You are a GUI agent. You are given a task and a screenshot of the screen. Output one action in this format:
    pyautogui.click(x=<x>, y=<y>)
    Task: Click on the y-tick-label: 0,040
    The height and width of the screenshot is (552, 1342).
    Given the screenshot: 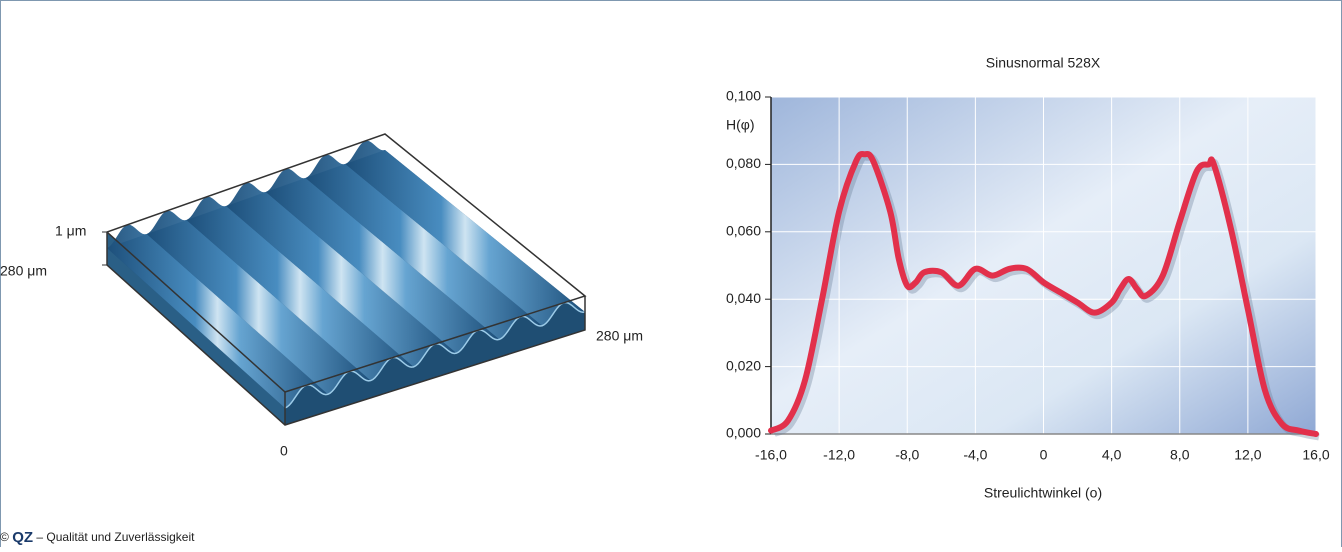 What is the action you would take?
    pyautogui.click(x=743, y=298)
    